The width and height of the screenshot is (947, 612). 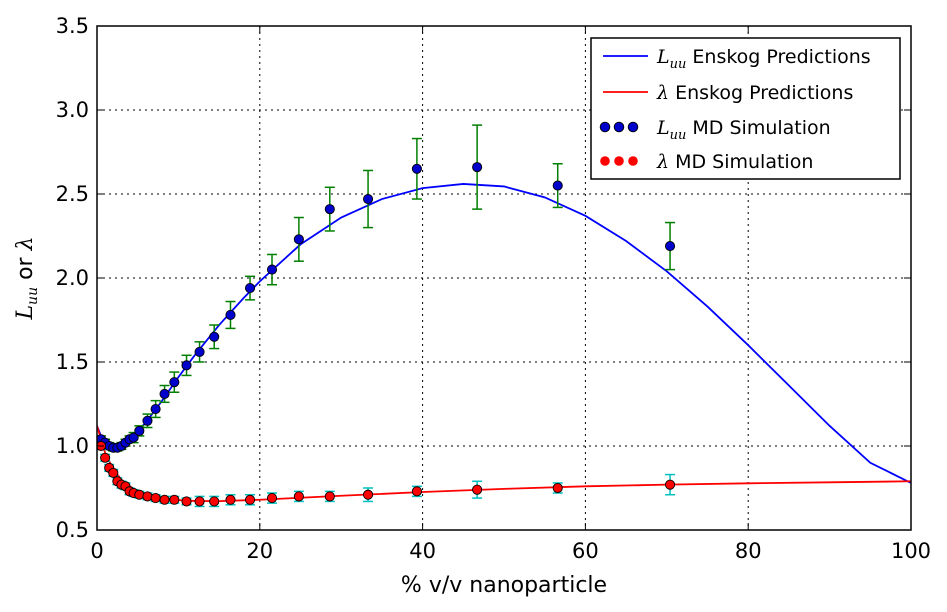 I want to click on legend-label: λ Enskog Predictions, so click(x=754, y=93).